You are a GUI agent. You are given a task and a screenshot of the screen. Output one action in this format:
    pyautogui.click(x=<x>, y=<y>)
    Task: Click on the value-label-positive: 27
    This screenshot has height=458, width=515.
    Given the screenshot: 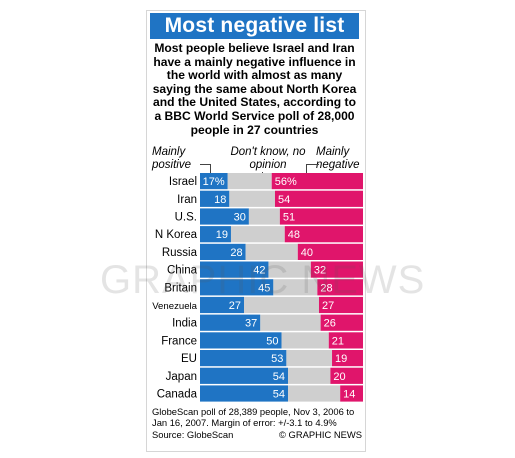 What is the action you would take?
    pyautogui.click(x=235, y=306)
    